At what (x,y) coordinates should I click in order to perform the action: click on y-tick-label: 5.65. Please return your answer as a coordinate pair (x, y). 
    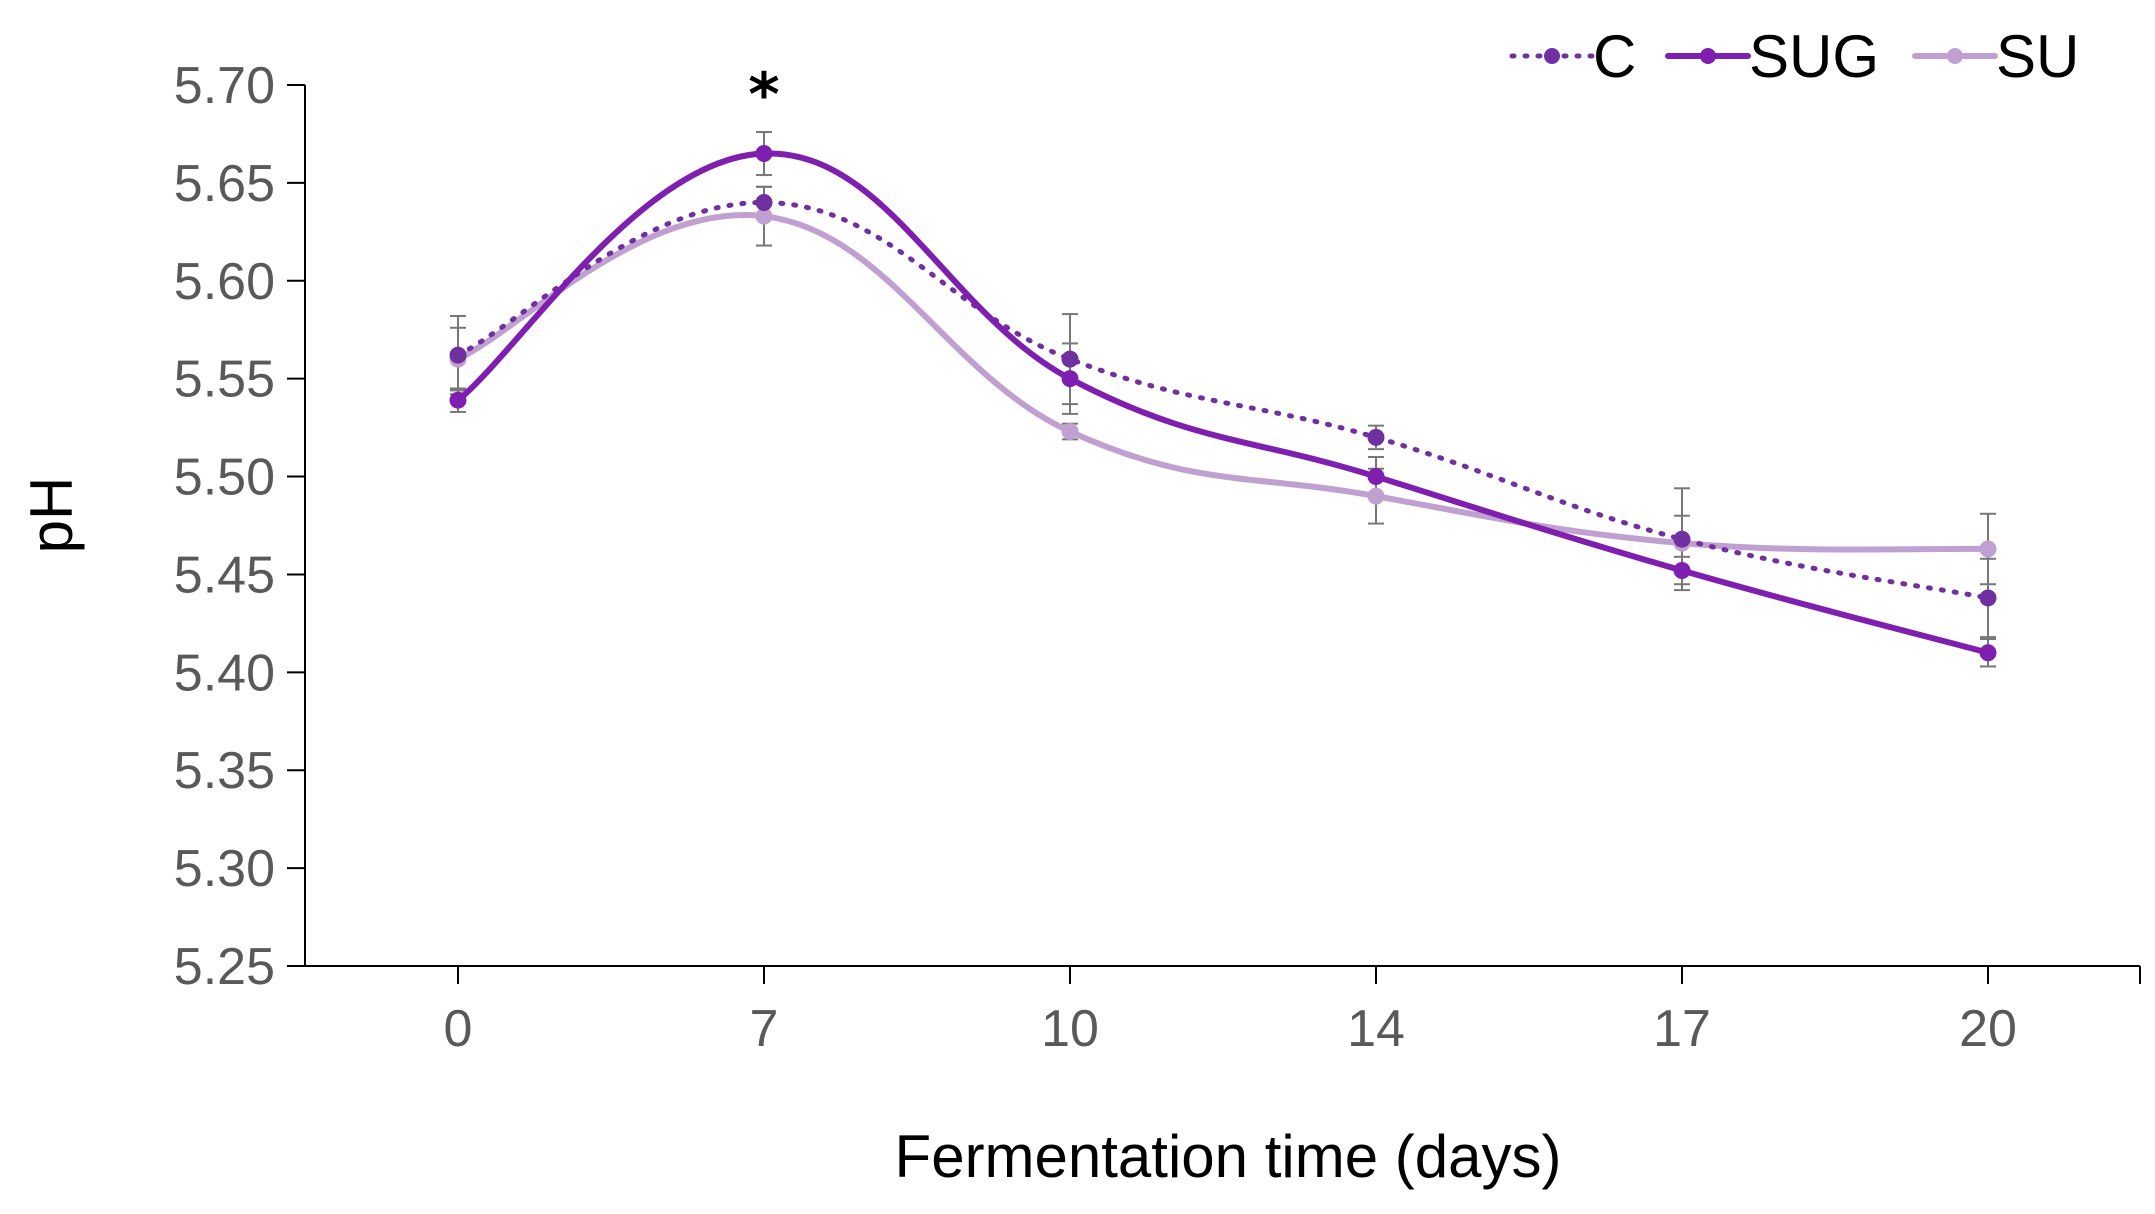
    Looking at the image, I should click on (224, 184).